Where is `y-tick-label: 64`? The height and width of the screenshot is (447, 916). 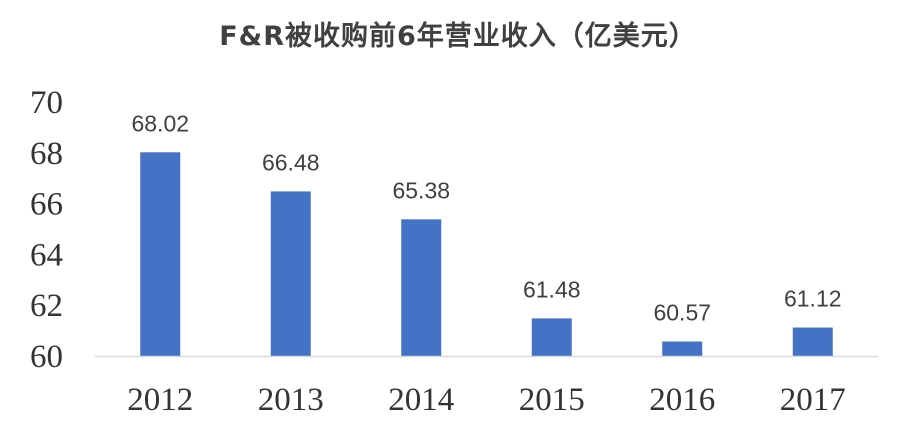 y-tick-label: 64 is located at coordinates (46, 255).